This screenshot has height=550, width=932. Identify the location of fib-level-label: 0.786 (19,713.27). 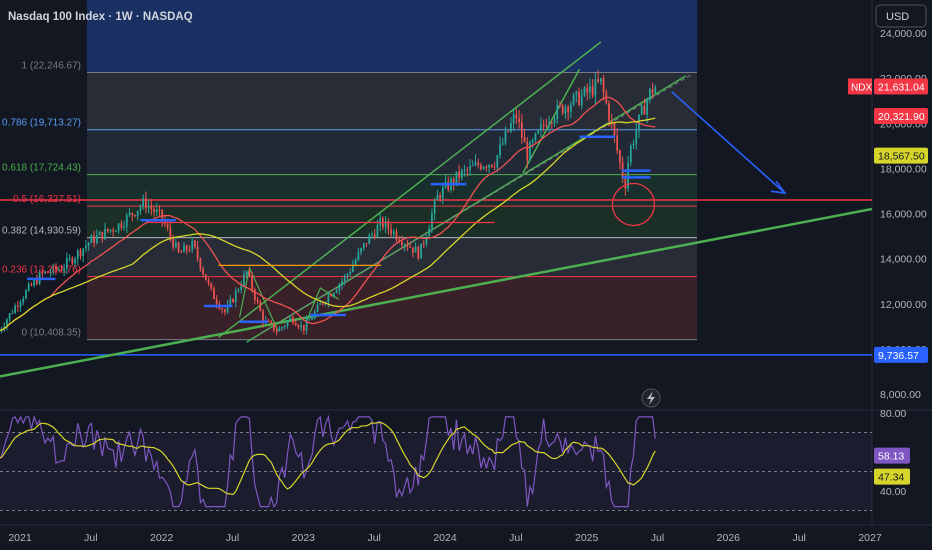
(41, 123).